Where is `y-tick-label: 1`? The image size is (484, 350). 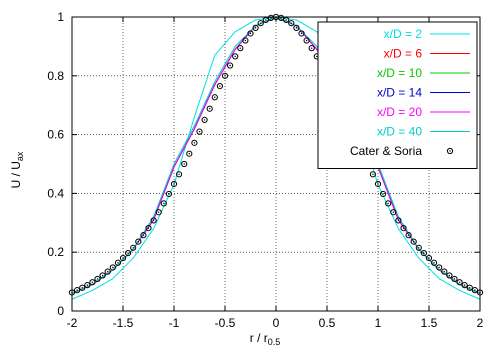 y-tick-label: 1 is located at coordinates (60, 17).